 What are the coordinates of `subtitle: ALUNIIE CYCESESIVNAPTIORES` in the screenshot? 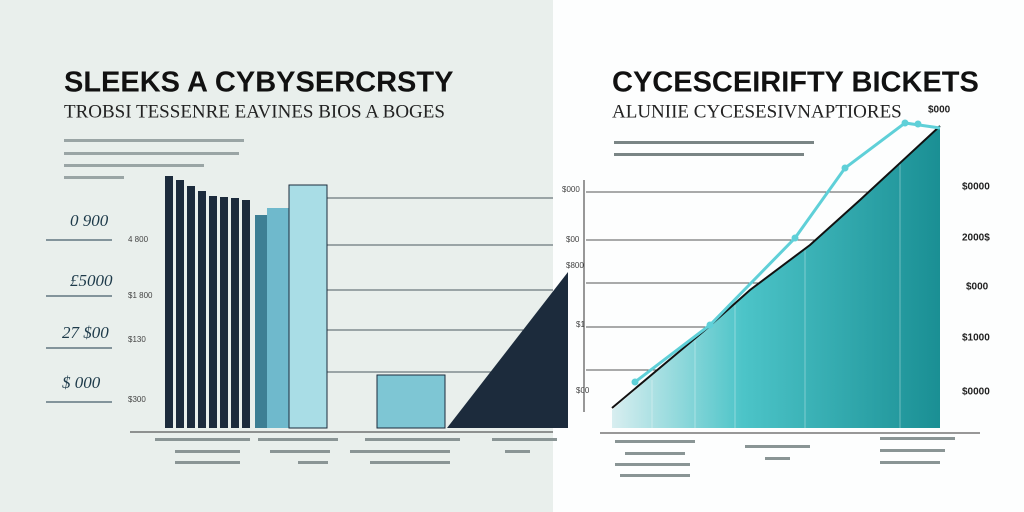 It's located at (757, 111).